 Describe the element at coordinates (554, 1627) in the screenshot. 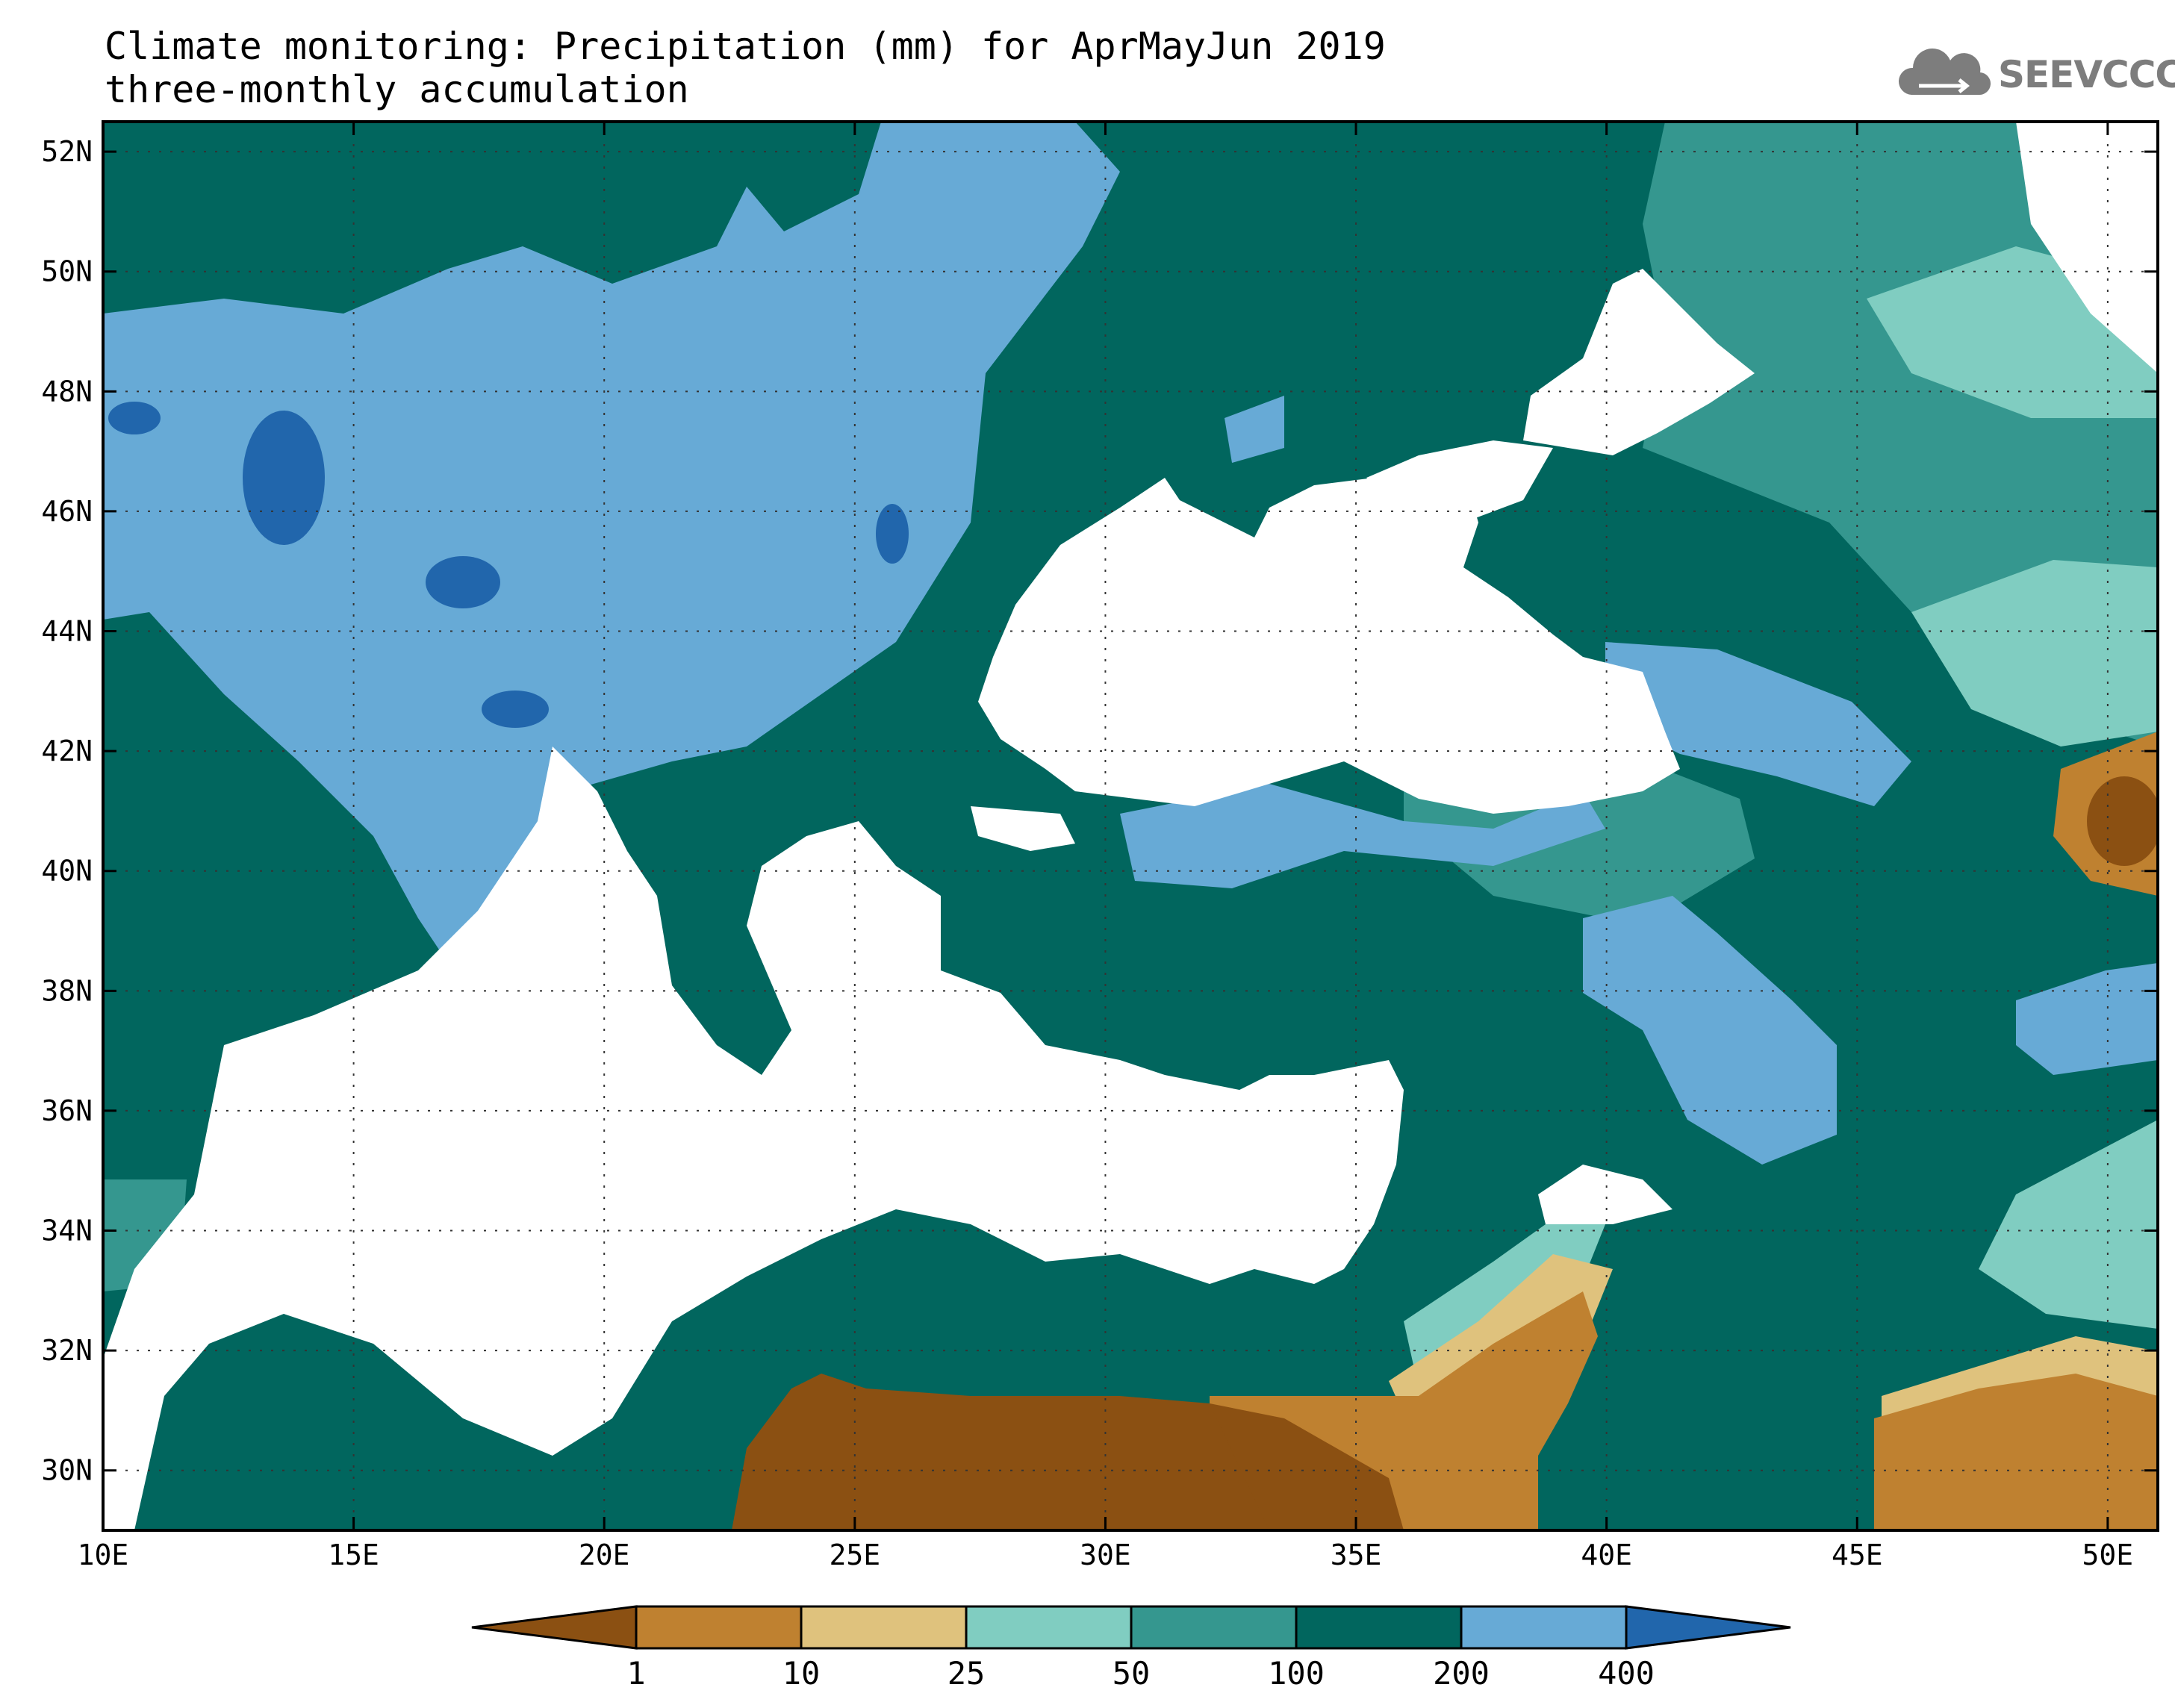

I see `colorbar-low-triangle` at that location.